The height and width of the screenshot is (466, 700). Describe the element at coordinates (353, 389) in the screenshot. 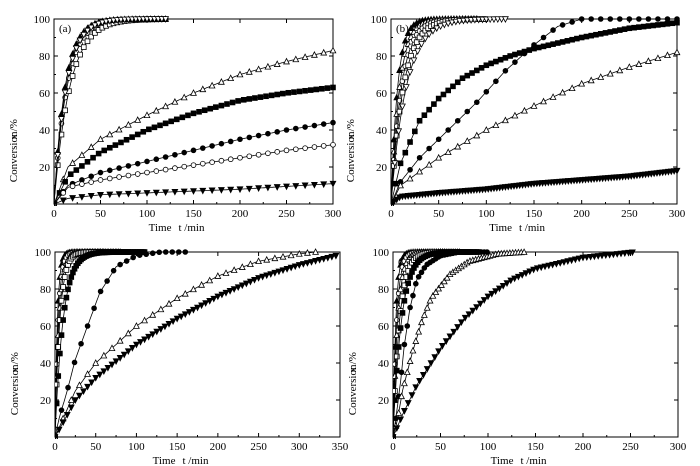

I see `y-axis-label: Conversion` at that location.